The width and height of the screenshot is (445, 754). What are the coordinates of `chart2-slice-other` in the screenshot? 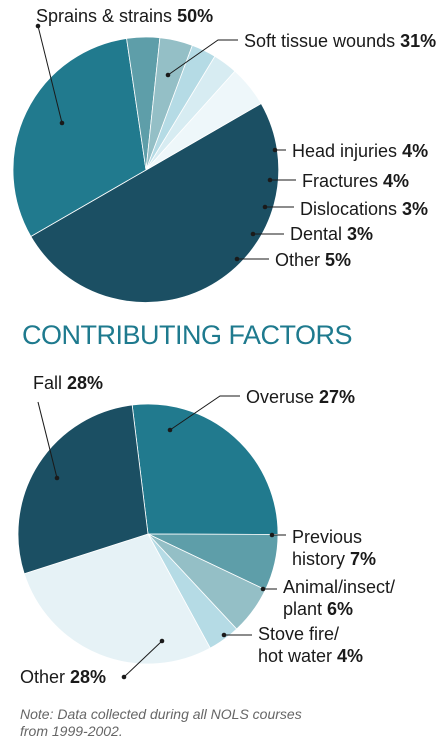 It's located at (117, 599).